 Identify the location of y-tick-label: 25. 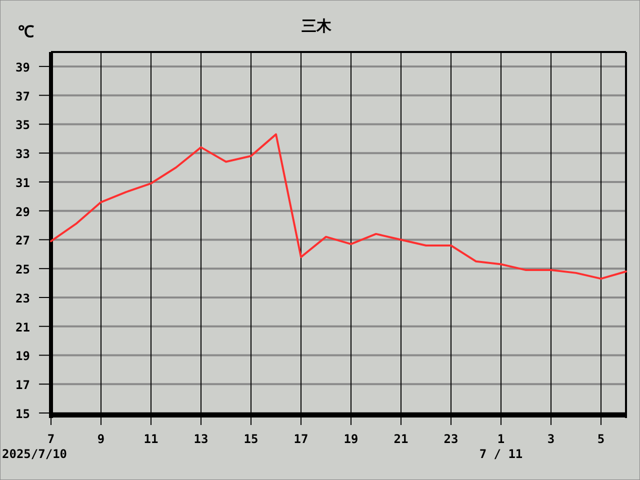
(23, 269).